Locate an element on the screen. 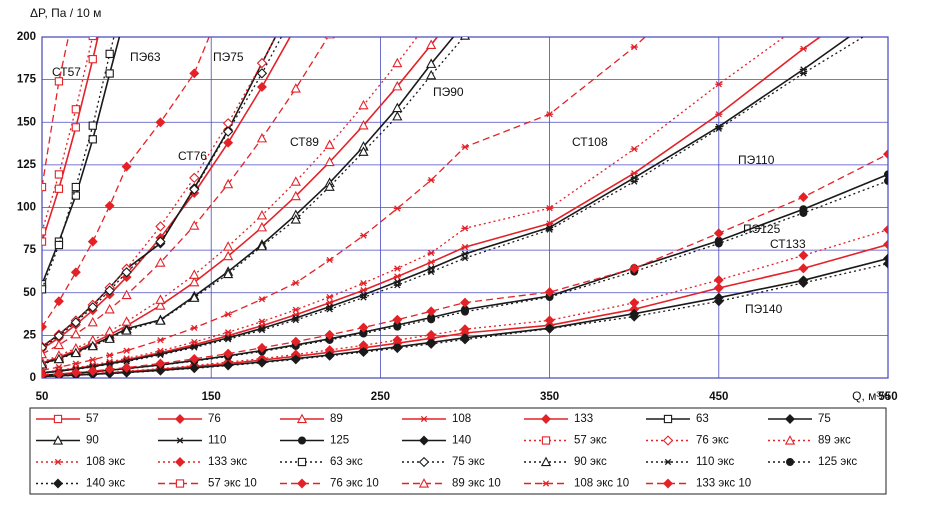  annotation: ПЭ90 is located at coordinates (448, 92).